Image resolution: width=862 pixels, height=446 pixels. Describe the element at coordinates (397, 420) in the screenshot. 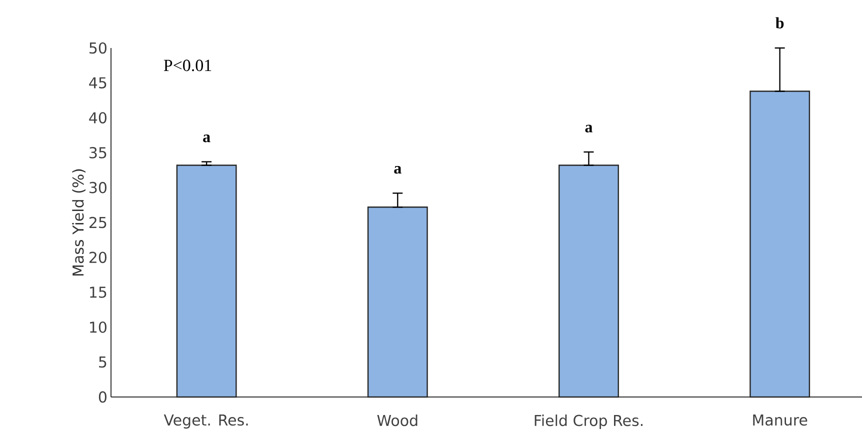

I see `x-tick-label: Wood` at that location.